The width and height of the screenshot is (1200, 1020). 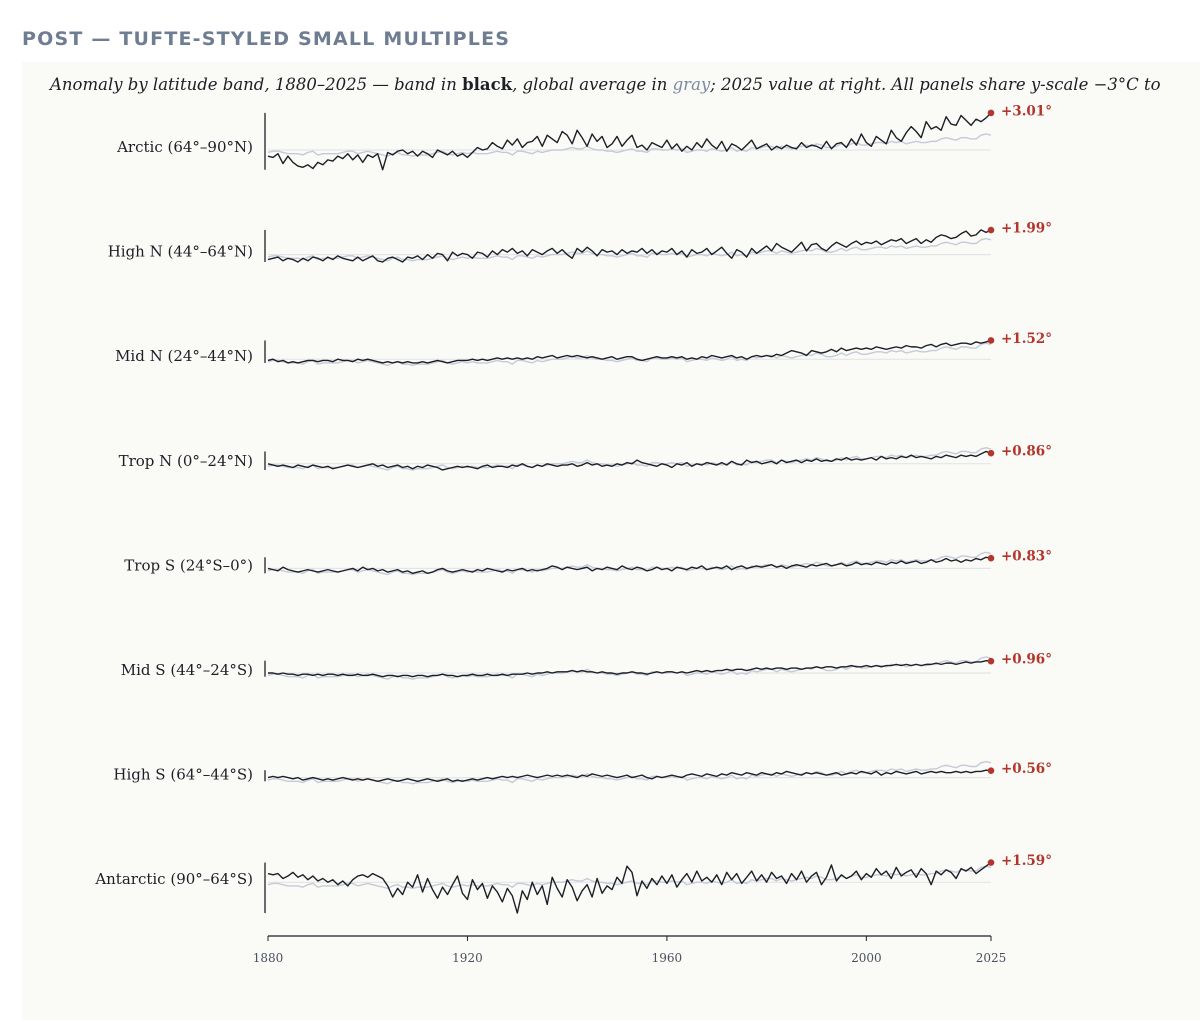 What do you see at coordinates (186, 461) in the screenshot?
I see `panel-label: Trop N (0°–24°N)` at bounding box center [186, 461].